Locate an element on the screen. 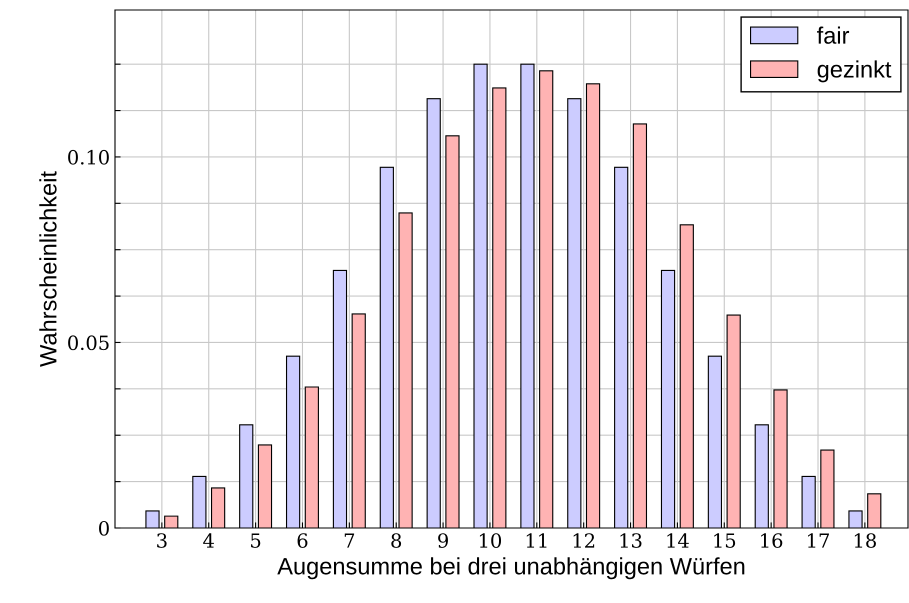  x-tick-label: 11 is located at coordinates (536, 540).